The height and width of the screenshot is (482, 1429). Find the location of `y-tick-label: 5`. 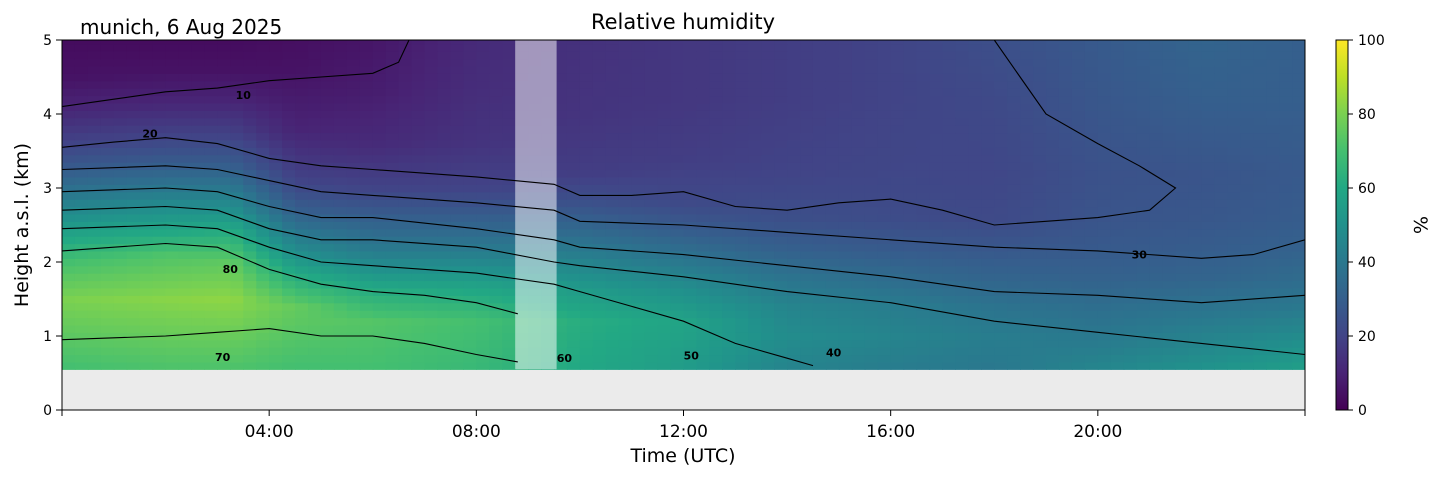

y-tick-label: 5 is located at coordinates (47, 41).